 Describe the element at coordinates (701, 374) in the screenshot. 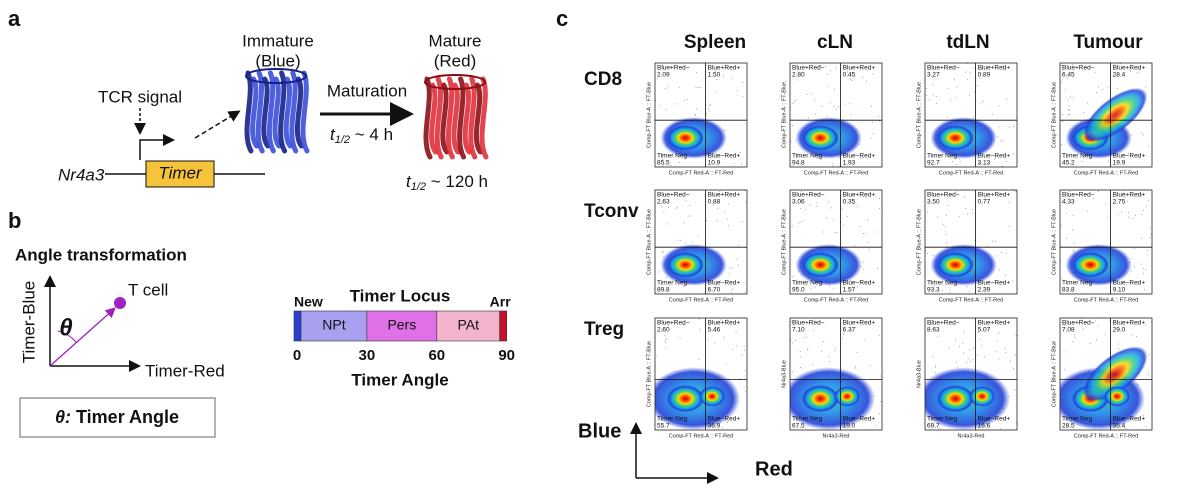

I see `density` at that location.